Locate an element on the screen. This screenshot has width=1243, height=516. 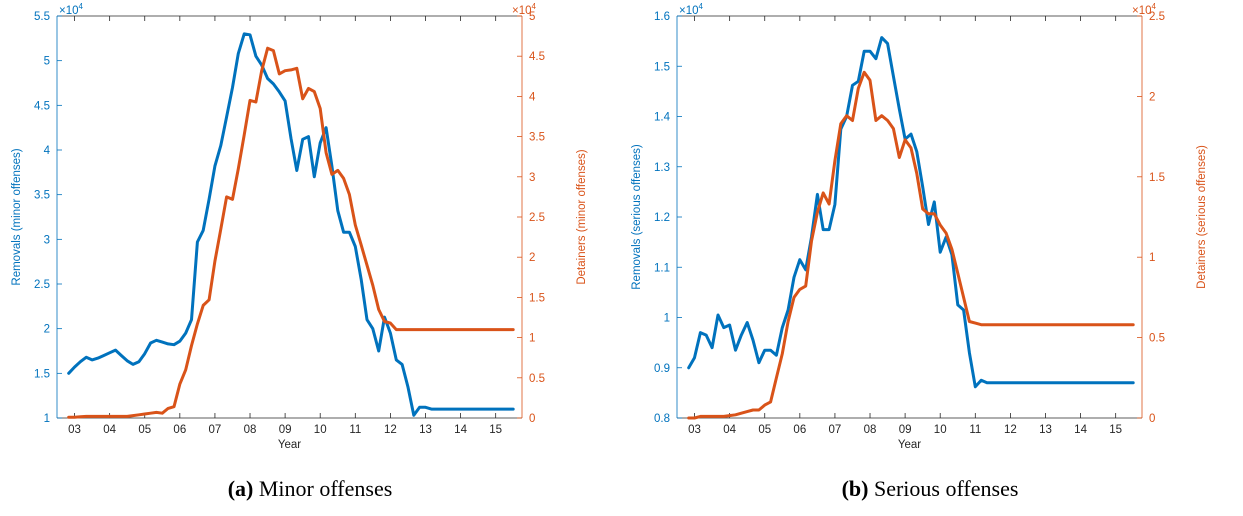
y-axis-label-right: Detainers (serious offenses) is located at coordinates (1202, 217).